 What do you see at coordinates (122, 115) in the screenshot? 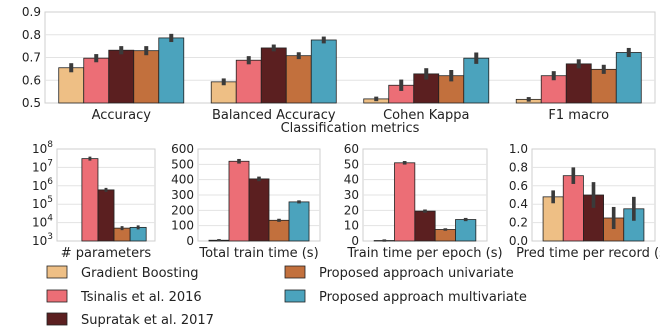
I see `x-category-label: Accuracy` at bounding box center [122, 115].